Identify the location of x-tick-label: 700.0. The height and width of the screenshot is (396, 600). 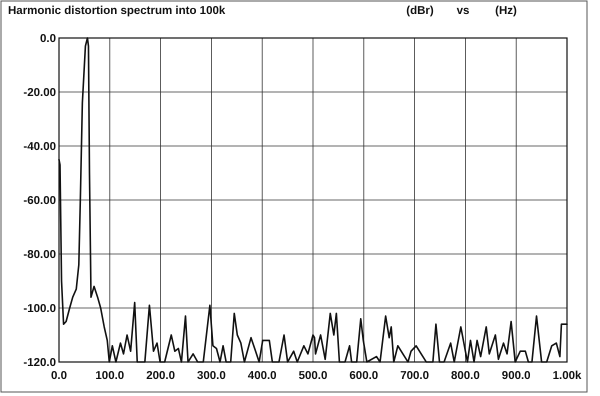
(414, 376).